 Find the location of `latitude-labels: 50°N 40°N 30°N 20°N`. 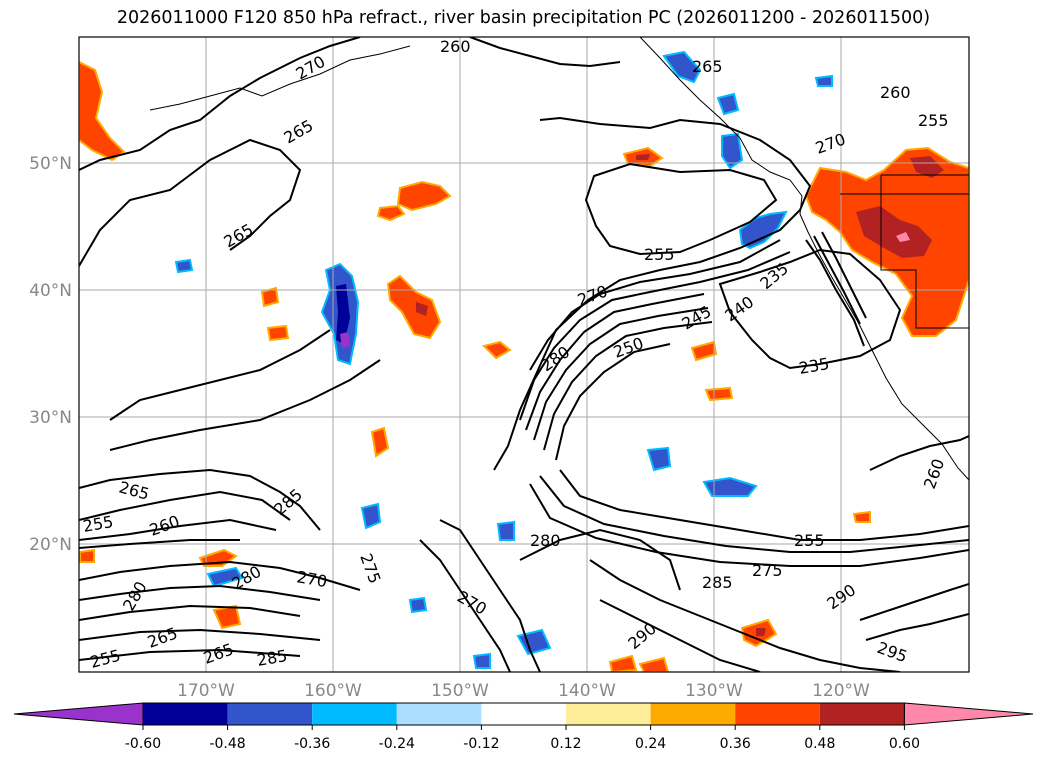

latitude-labels: 50°N 40°N 30°N 20°N is located at coordinates (50, 354).